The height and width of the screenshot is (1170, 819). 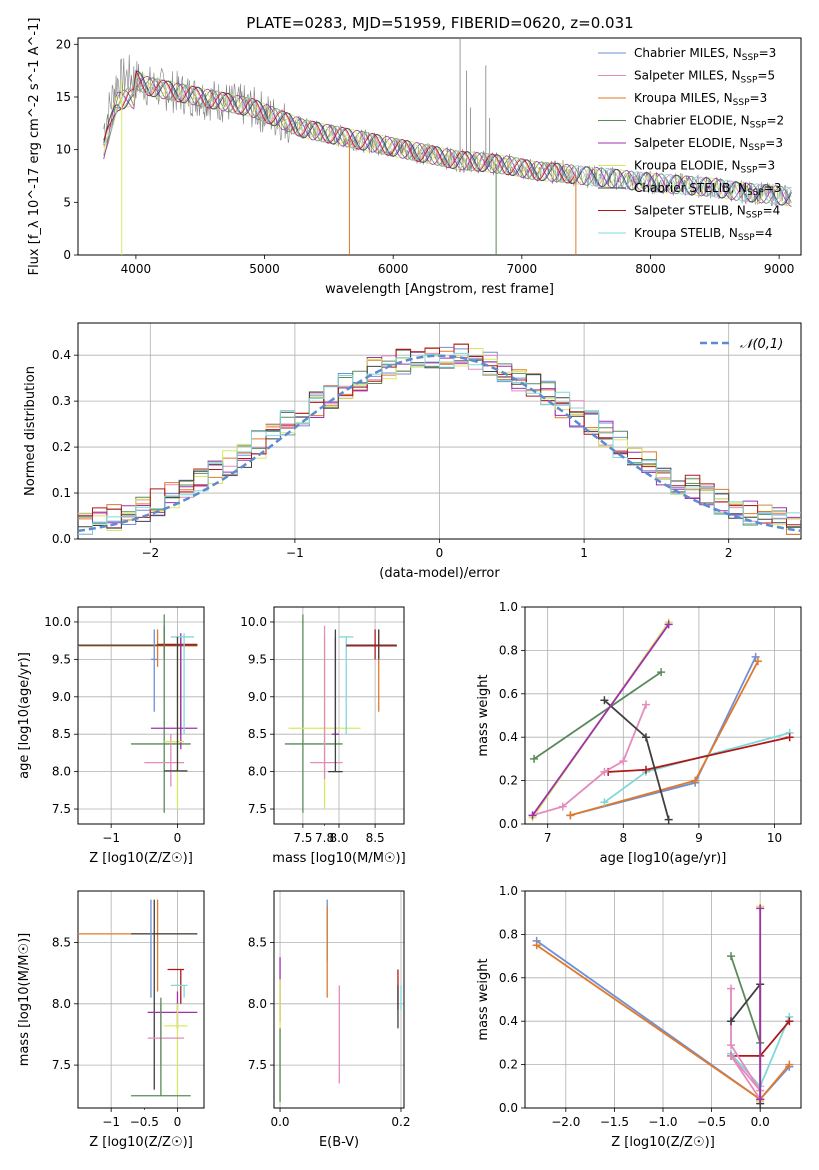 I want to click on legend-label: Salpeter STELIB, NSSP=4, so click(x=707, y=212).